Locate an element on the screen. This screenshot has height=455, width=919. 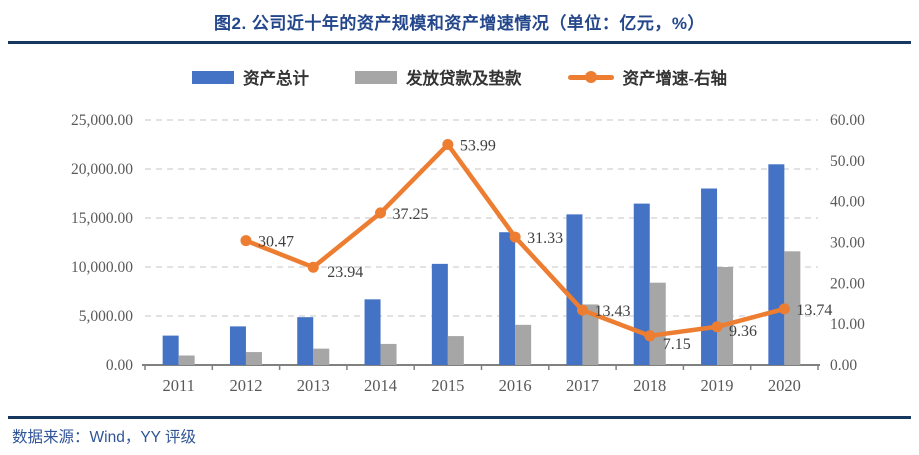
x-axis-label: 2012 is located at coordinates (245, 385).